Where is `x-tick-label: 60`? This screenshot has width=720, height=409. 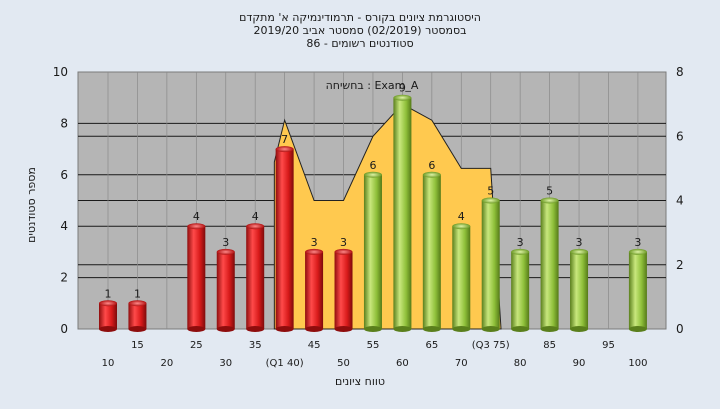
x-tick-label: 60 is located at coordinates (402, 363).